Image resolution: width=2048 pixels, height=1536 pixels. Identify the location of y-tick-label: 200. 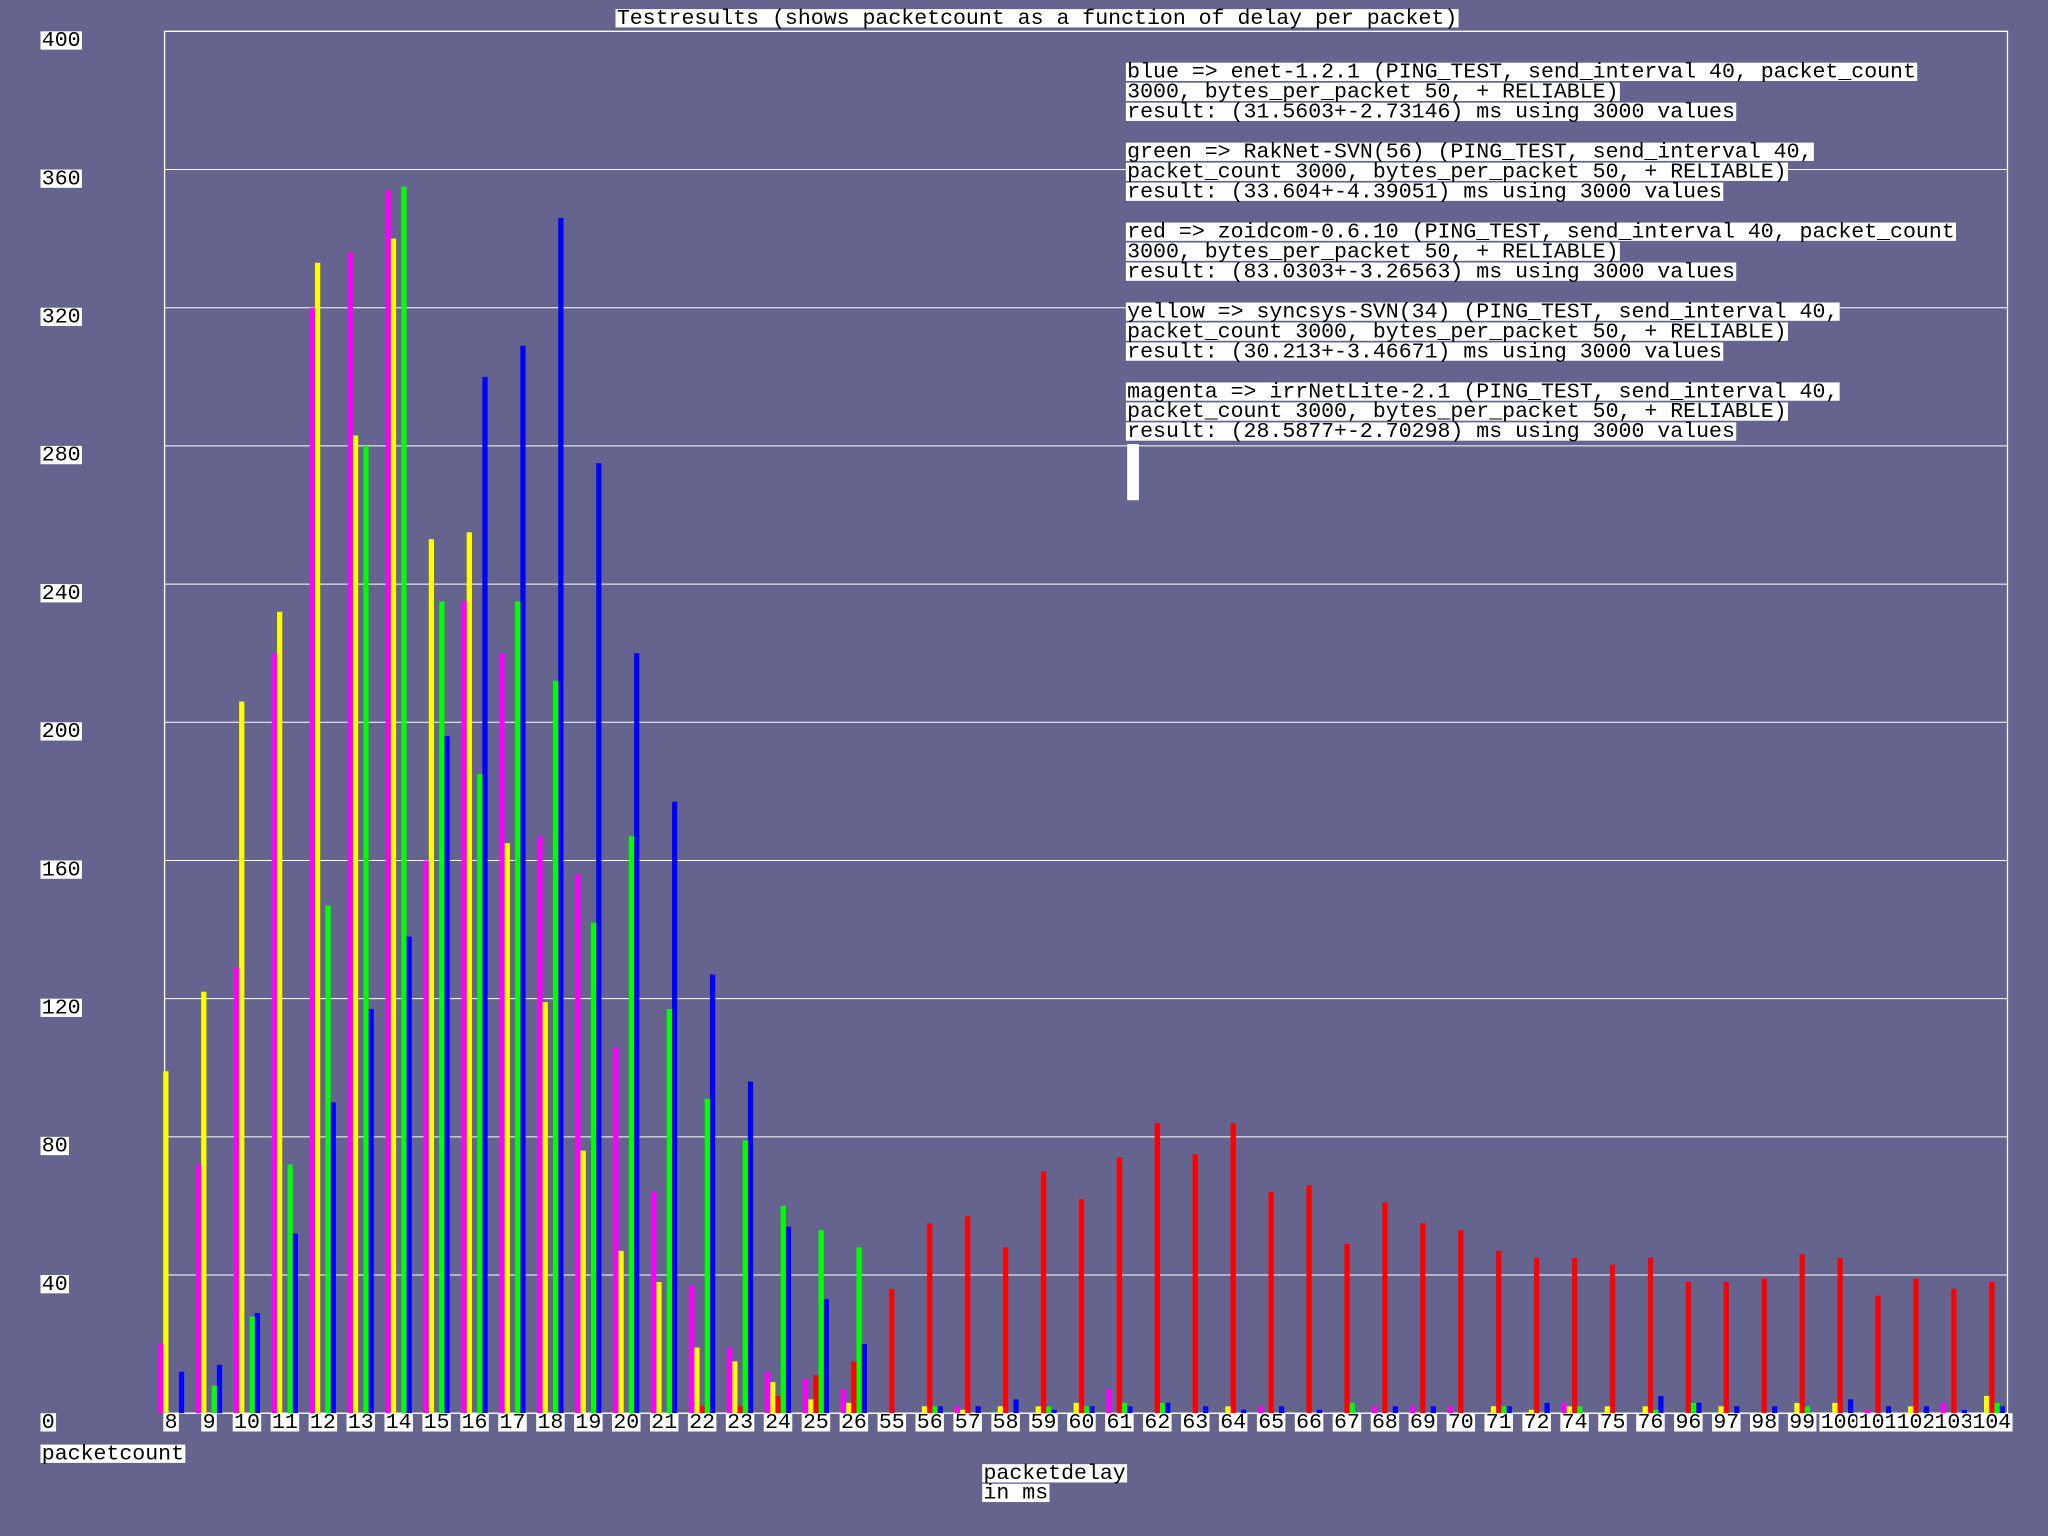
(61, 732).